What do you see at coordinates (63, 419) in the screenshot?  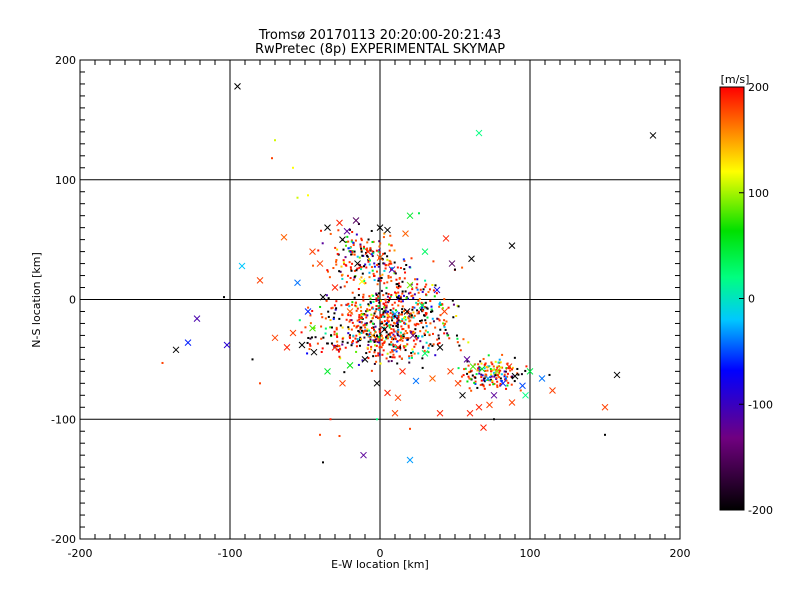 I see `y-tick-label: -100` at bounding box center [63, 419].